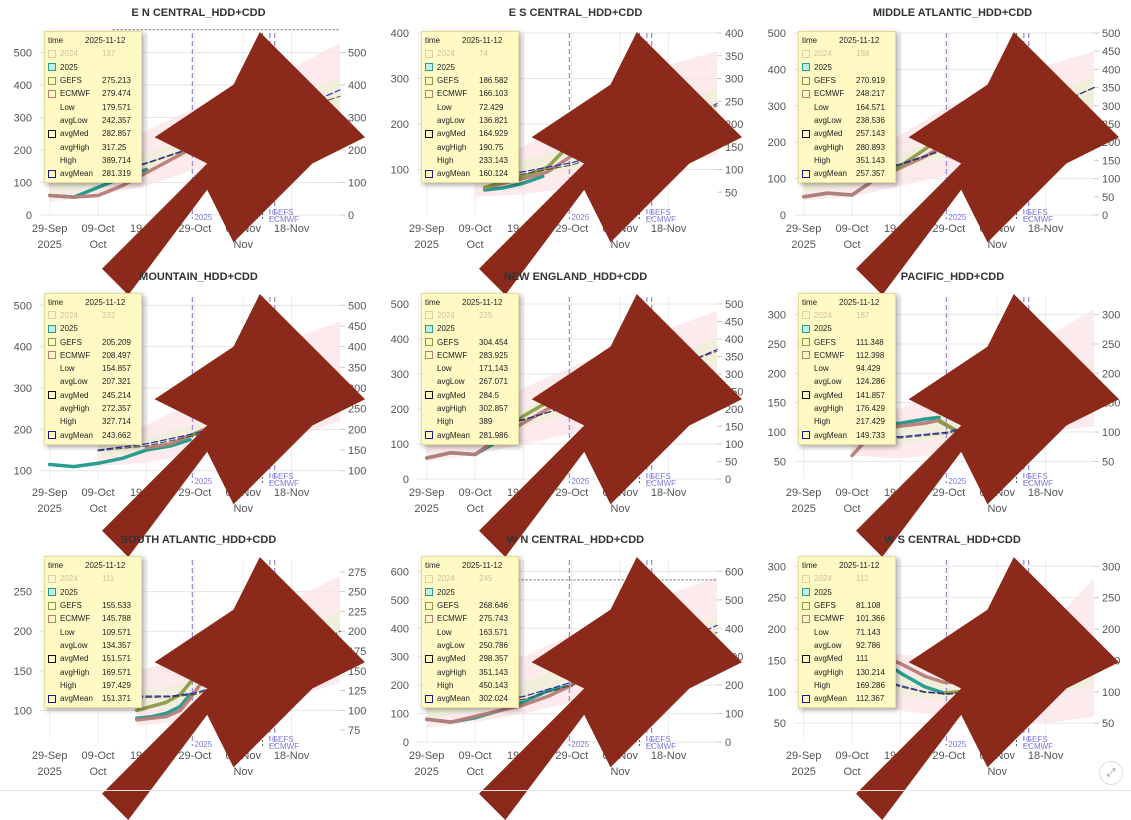 This screenshot has height=820, width=1131. Describe the element at coordinates (847, 80) in the screenshot. I see `legend-row-gefs: GEFS 270.919` at that location.